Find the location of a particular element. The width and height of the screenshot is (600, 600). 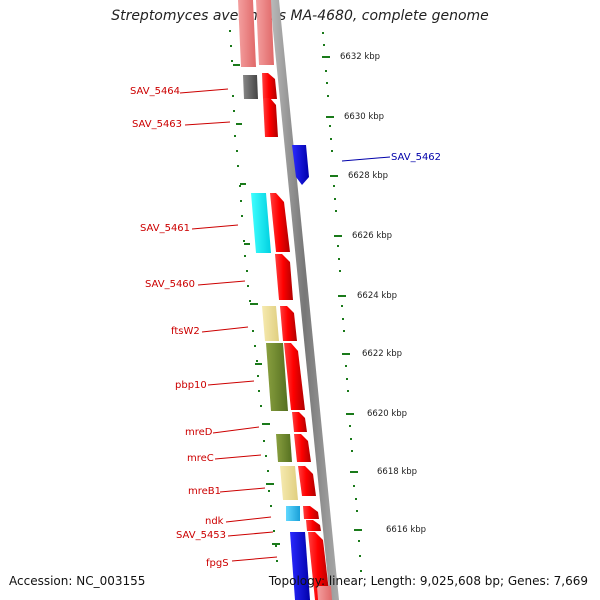

genome-backbone is located at coordinates (304, 300).